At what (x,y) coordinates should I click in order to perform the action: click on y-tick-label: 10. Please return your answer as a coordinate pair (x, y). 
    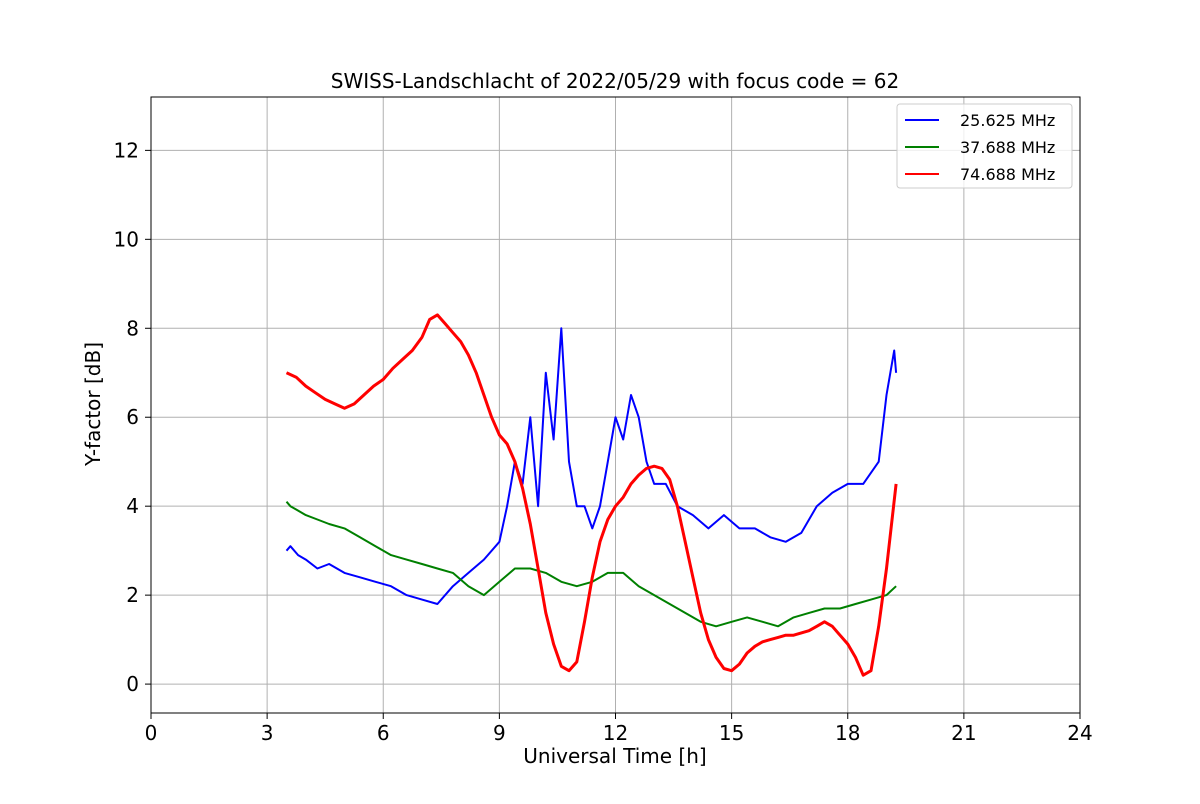
    Looking at the image, I should click on (126, 239).